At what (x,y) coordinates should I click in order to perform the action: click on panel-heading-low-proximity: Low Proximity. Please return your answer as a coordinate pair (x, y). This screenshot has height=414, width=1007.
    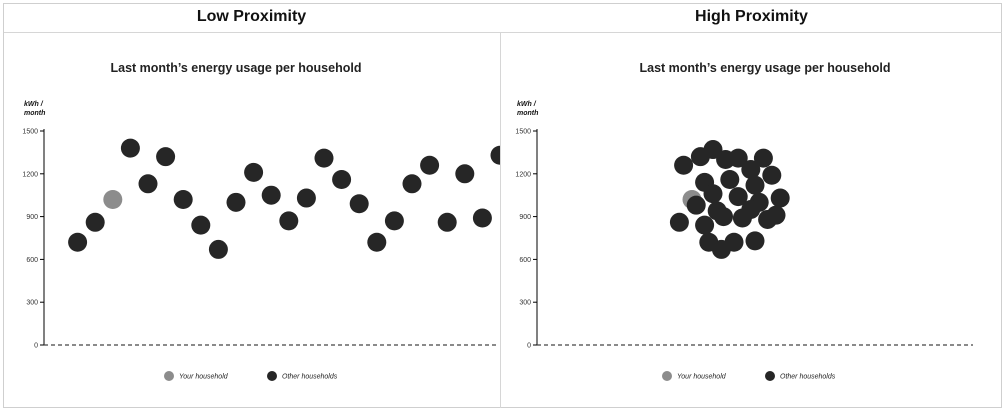
    Looking at the image, I should click on (251, 16).